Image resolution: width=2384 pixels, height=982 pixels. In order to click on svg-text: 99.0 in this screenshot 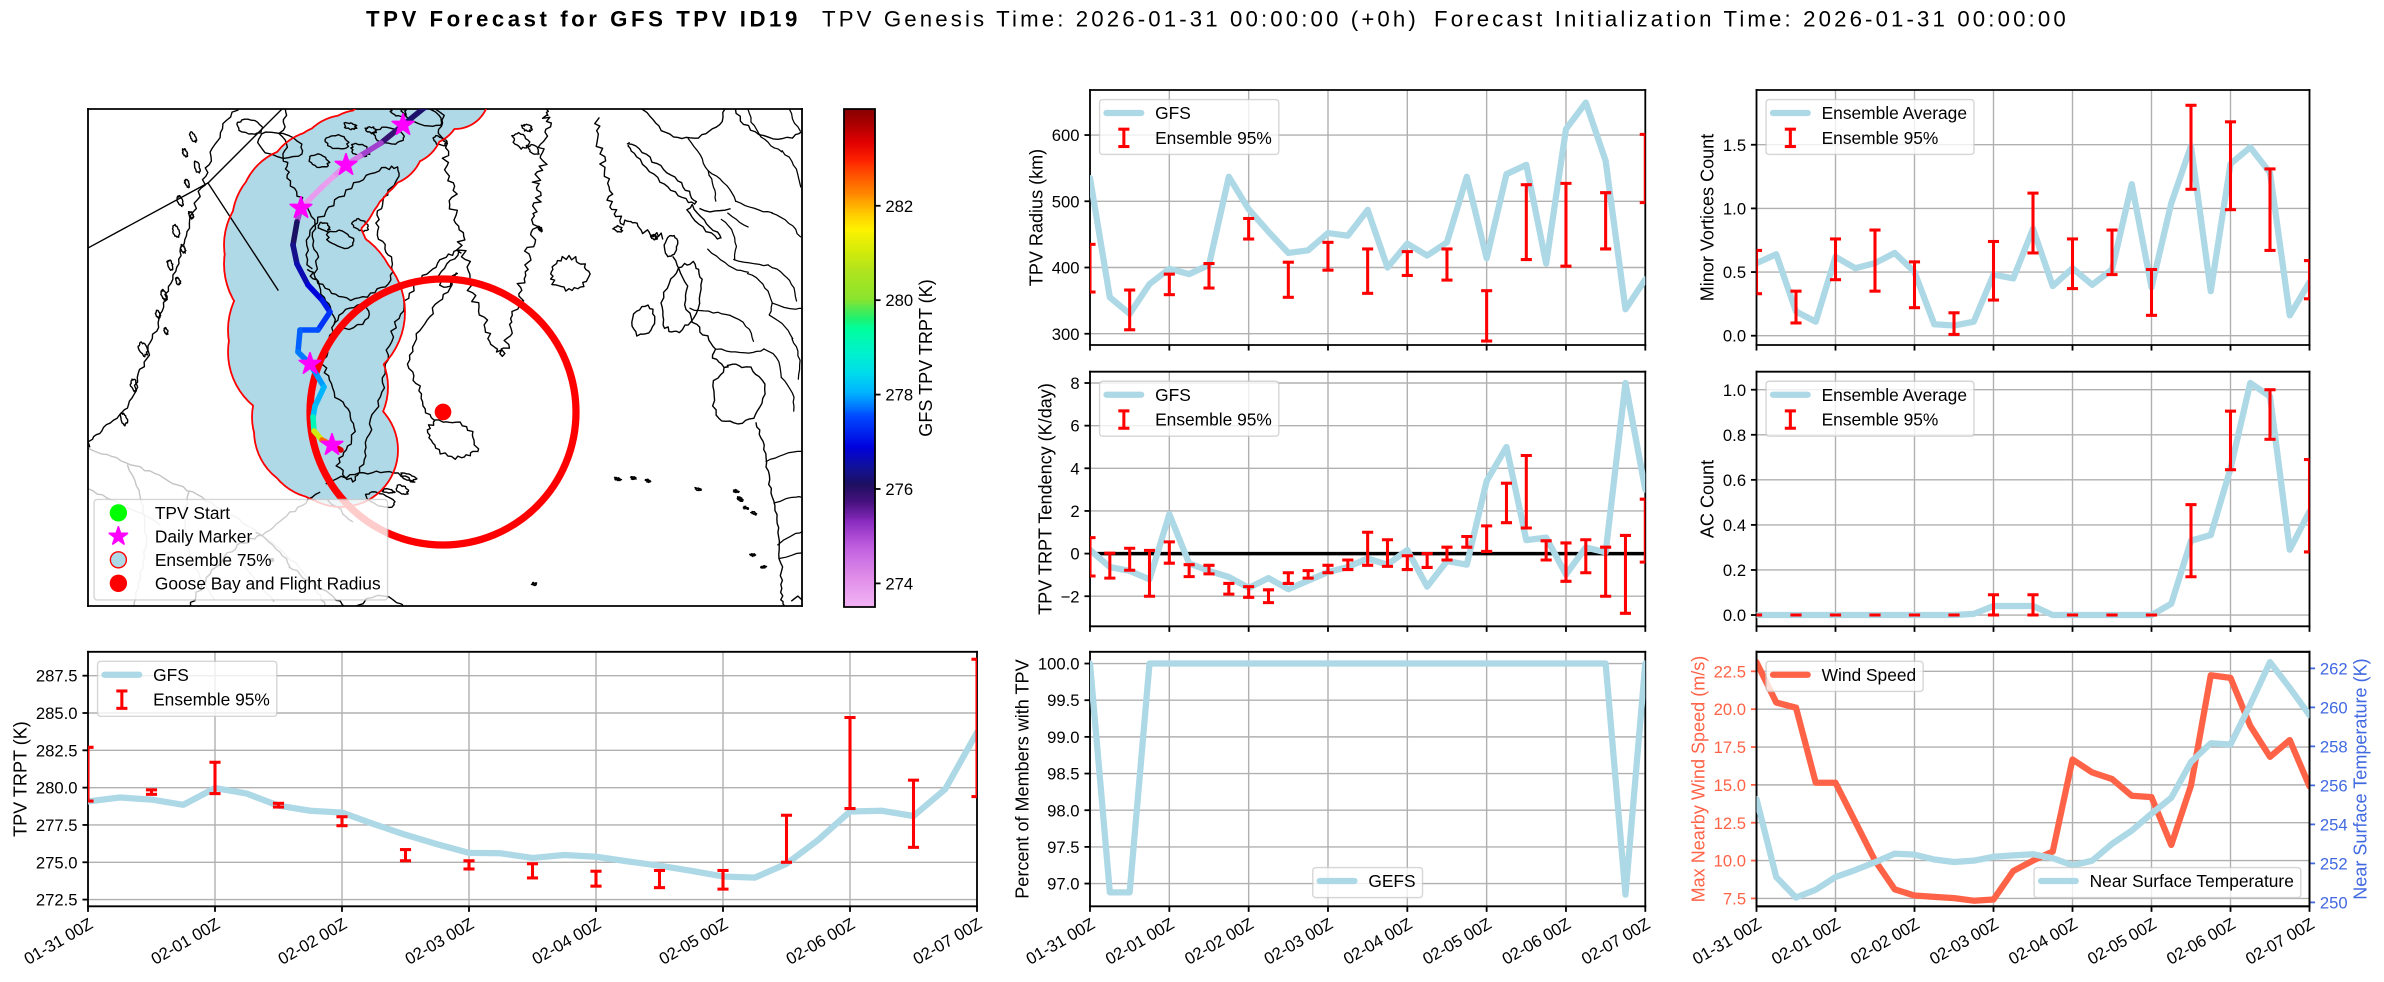, I will do `click(1063, 737)`.